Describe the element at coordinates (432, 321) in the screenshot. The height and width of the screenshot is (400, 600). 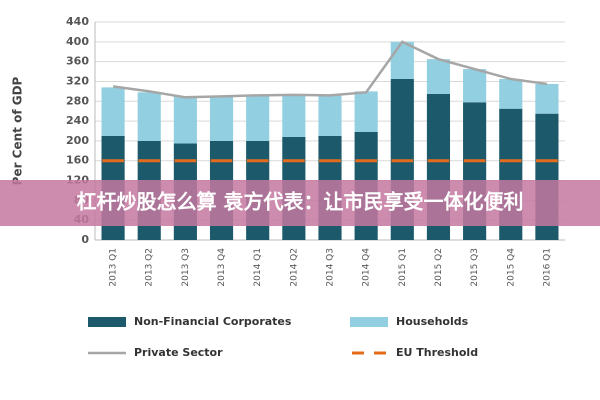
I see `legend-label: Households` at that location.